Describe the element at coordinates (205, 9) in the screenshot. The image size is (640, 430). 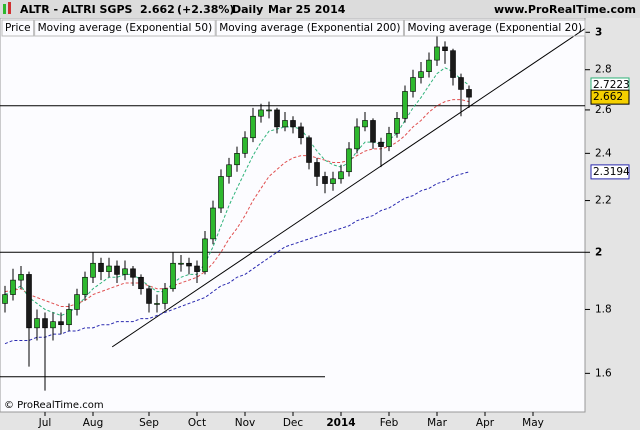
I see `change: (+2.38%)` at that location.